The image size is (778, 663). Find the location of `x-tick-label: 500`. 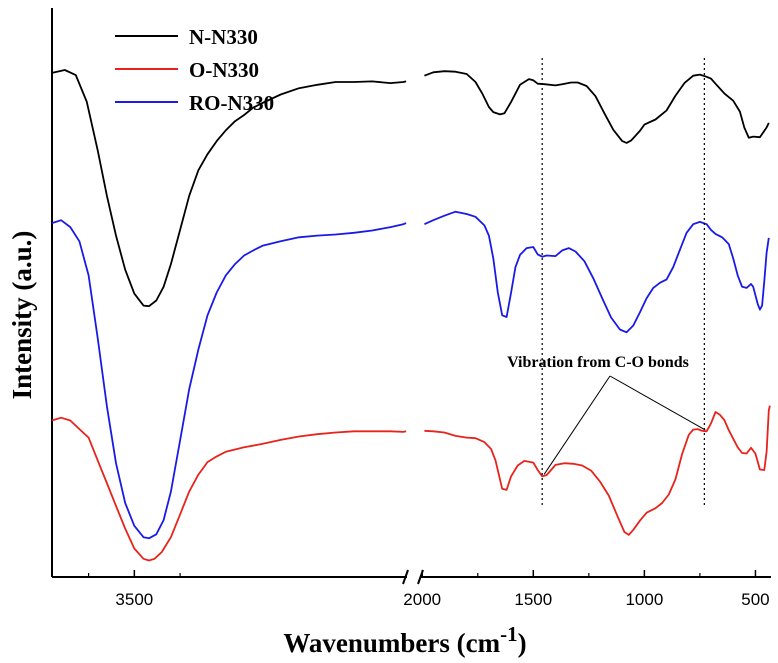

x-tick-label: 500 is located at coordinates (755, 599).